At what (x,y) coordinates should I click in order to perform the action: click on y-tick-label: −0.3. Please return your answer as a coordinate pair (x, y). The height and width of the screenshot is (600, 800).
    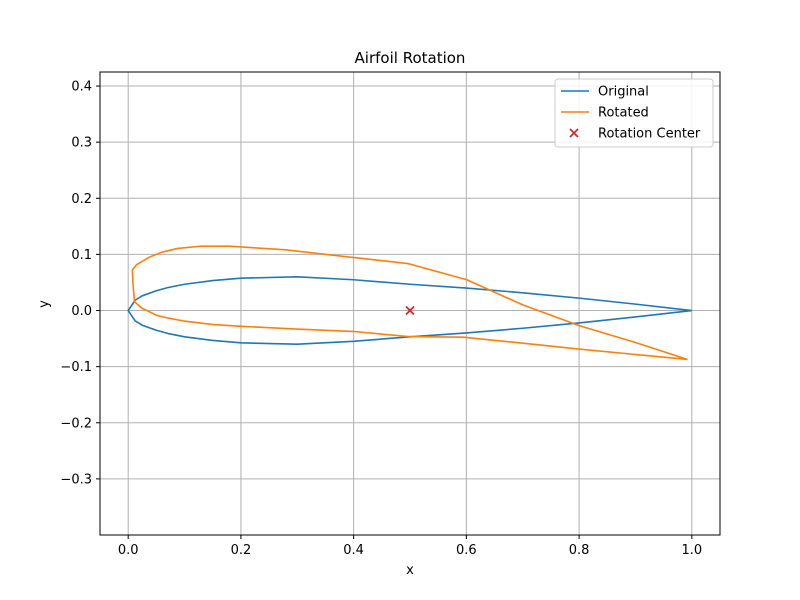
    Looking at the image, I should click on (76, 479).